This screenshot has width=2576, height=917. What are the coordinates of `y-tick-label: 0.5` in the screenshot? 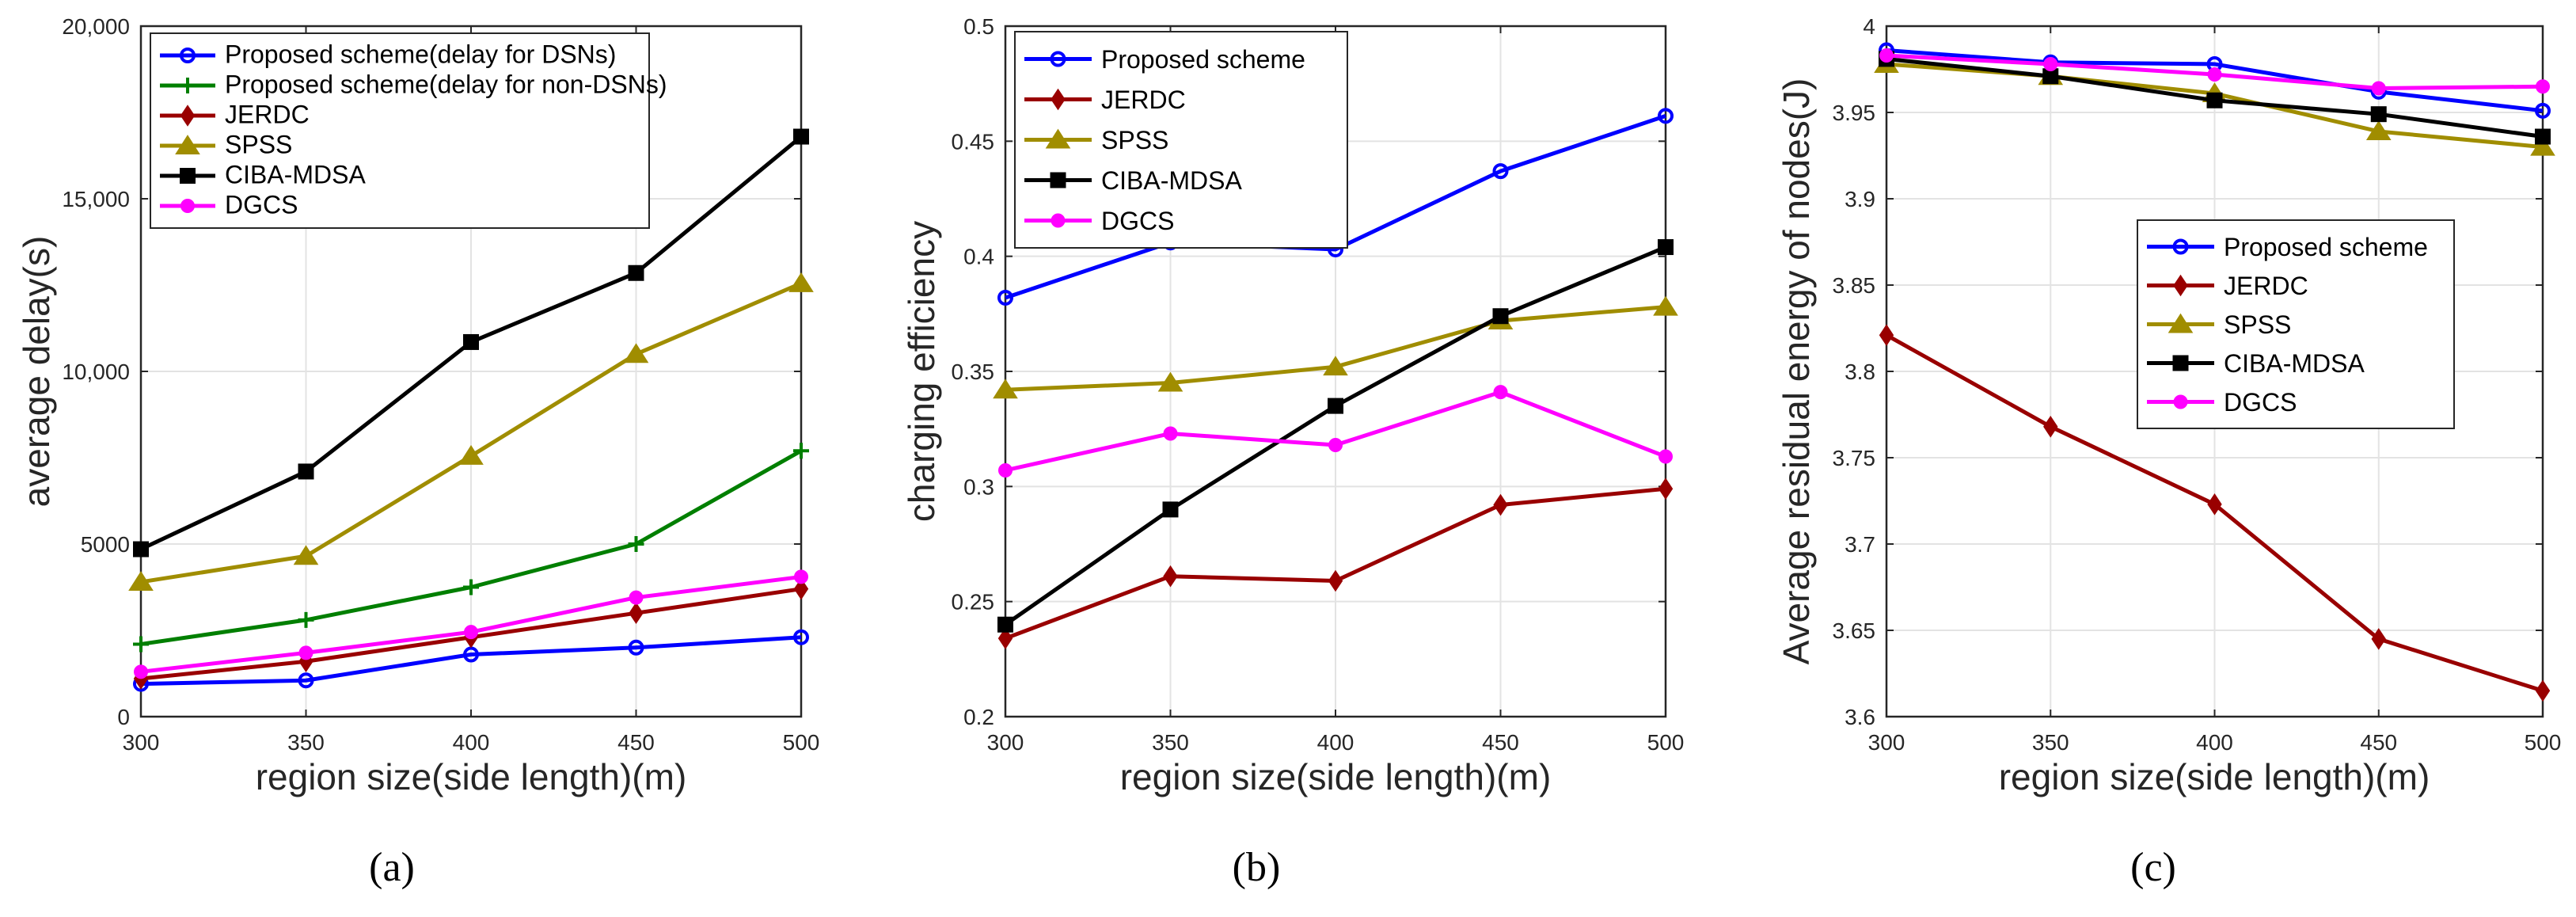 It's located at (979, 26).